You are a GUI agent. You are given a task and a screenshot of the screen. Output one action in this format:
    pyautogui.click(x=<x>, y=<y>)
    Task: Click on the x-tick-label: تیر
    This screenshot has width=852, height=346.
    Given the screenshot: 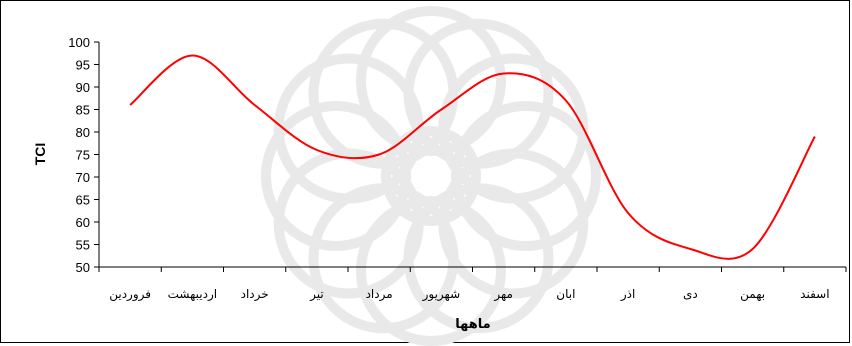 What is the action you would take?
    pyautogui.click(x=316, y=294)
    